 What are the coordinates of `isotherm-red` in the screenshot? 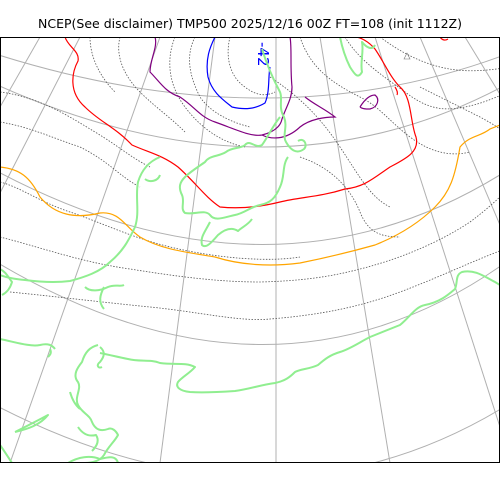 It's located at (396, 91).